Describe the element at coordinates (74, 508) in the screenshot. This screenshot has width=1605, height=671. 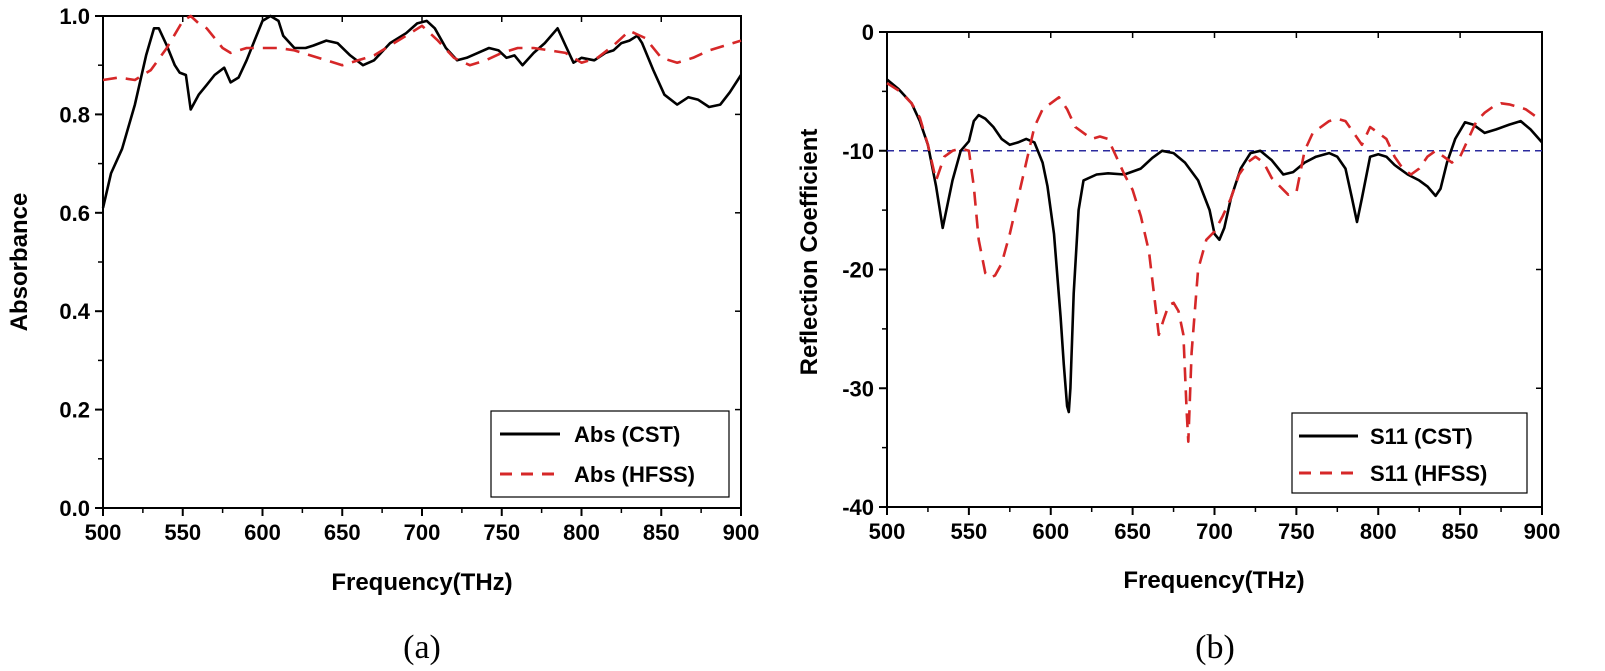
I see `y-tick-label: 0.0` at that location.